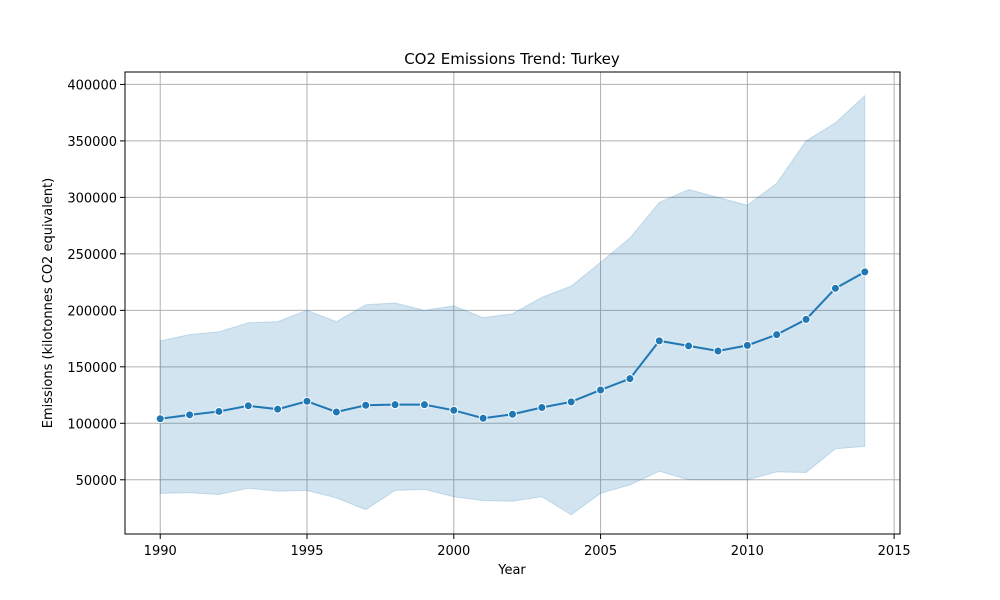 Image resolution: width=1000 pixels, height=600 pixels. Describe the element at coordinates (453, 551) in the screenshot. I see `x-tick-label: 2000` at that location.